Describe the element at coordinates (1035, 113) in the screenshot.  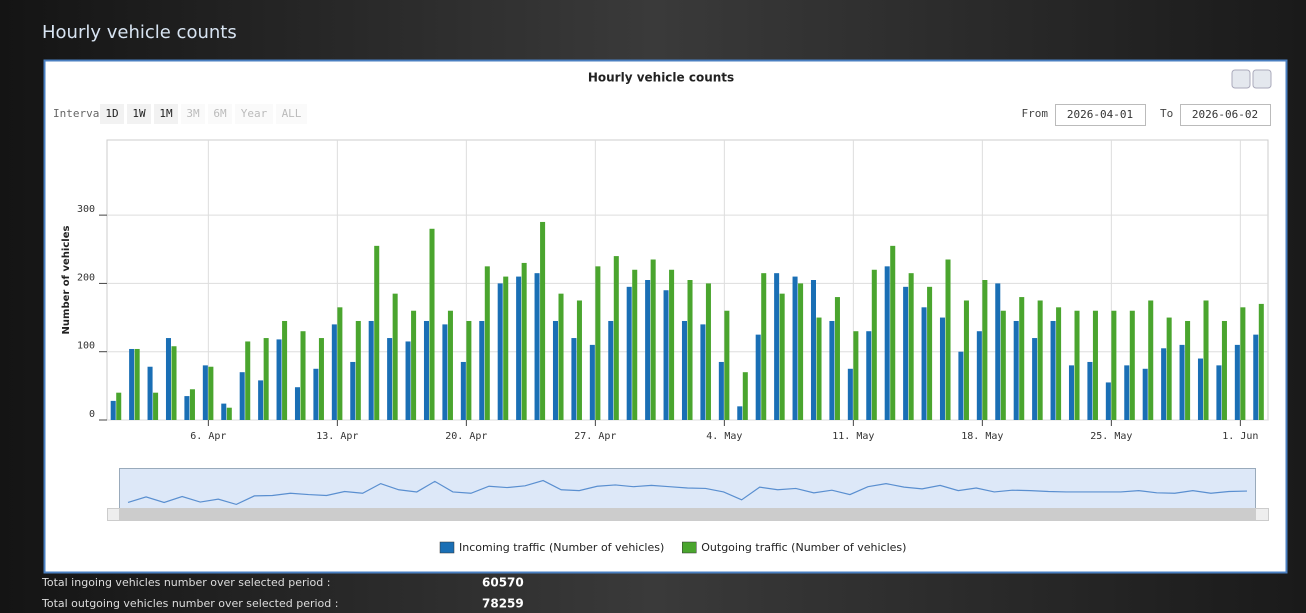
I see `from-label: From` at that location.